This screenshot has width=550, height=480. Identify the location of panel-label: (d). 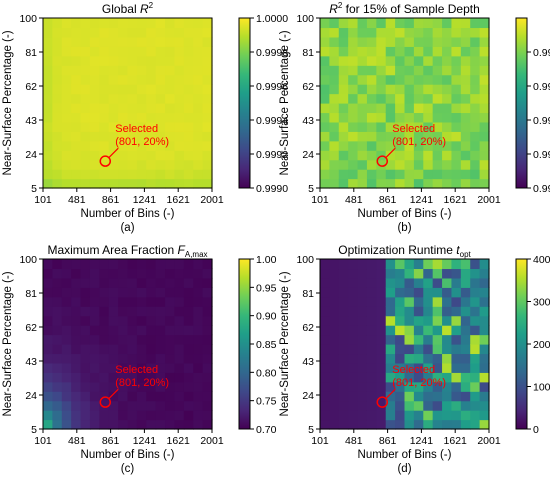
(404, 469).